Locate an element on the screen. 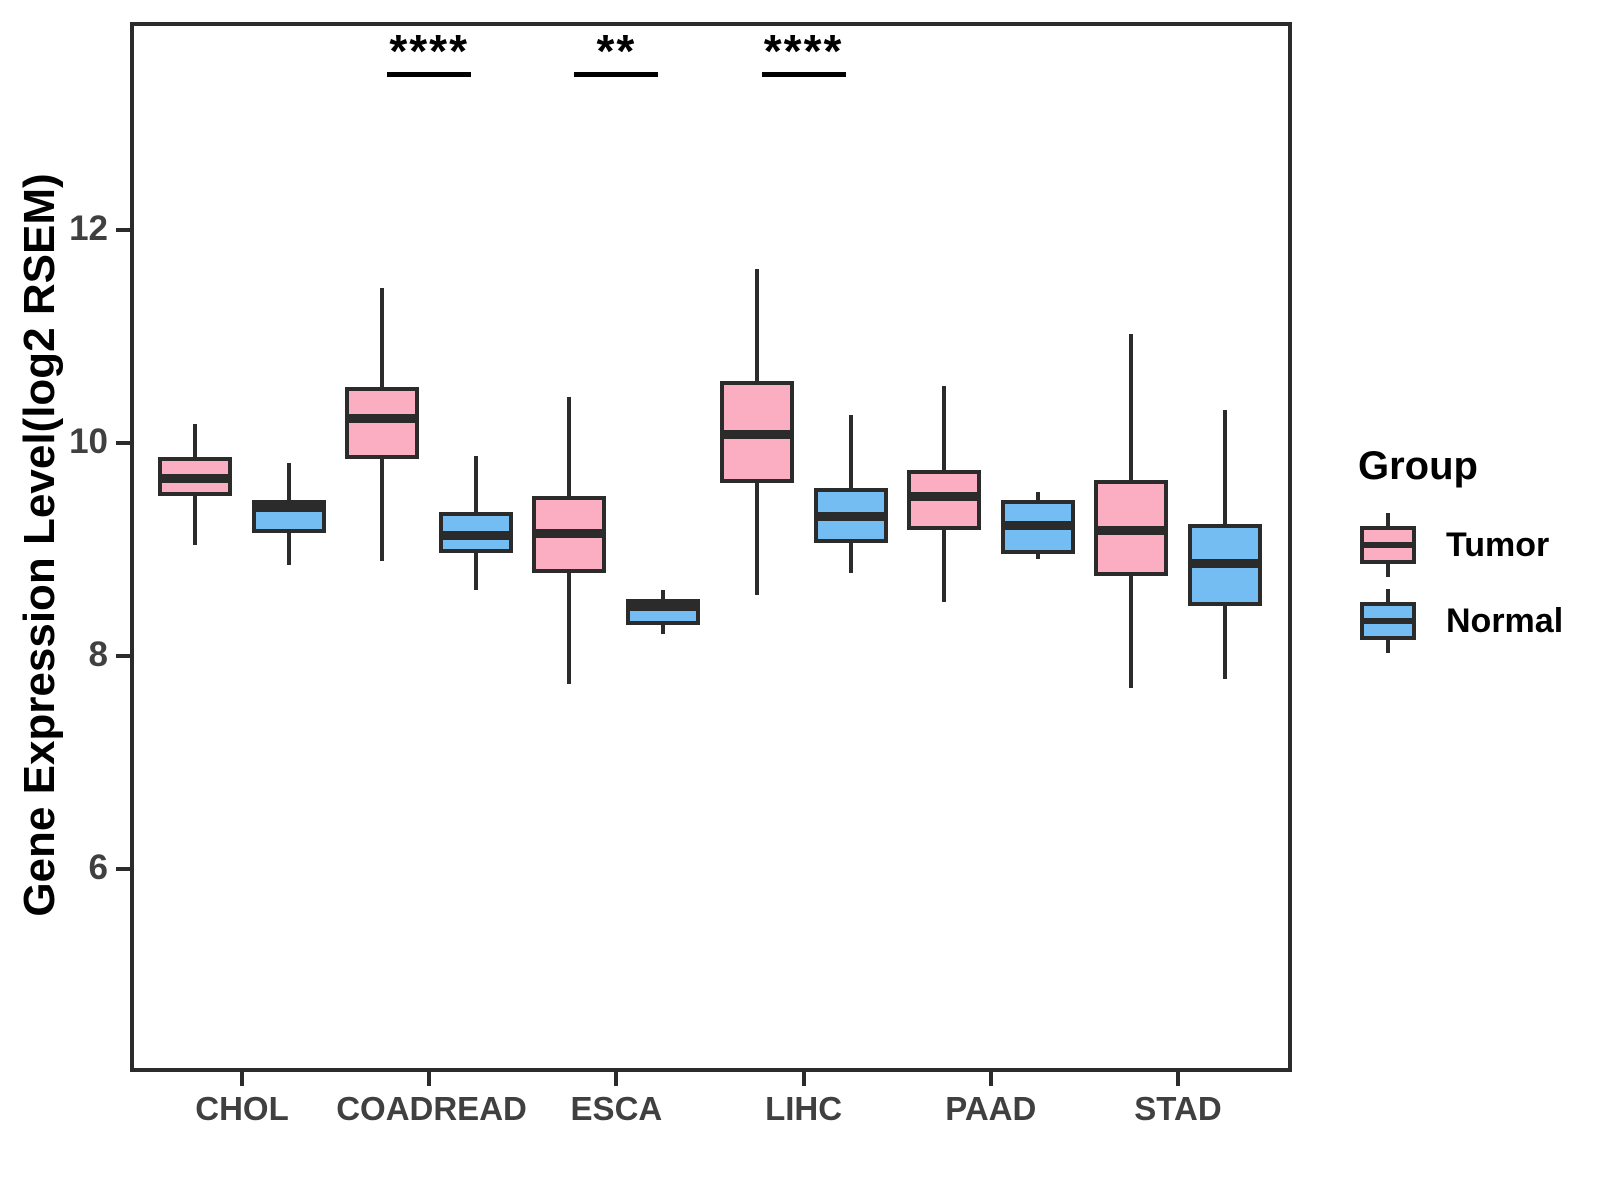 This screenshot has width=1600, height=1200. significance-bar-esca is located at coordinates (616, 74).